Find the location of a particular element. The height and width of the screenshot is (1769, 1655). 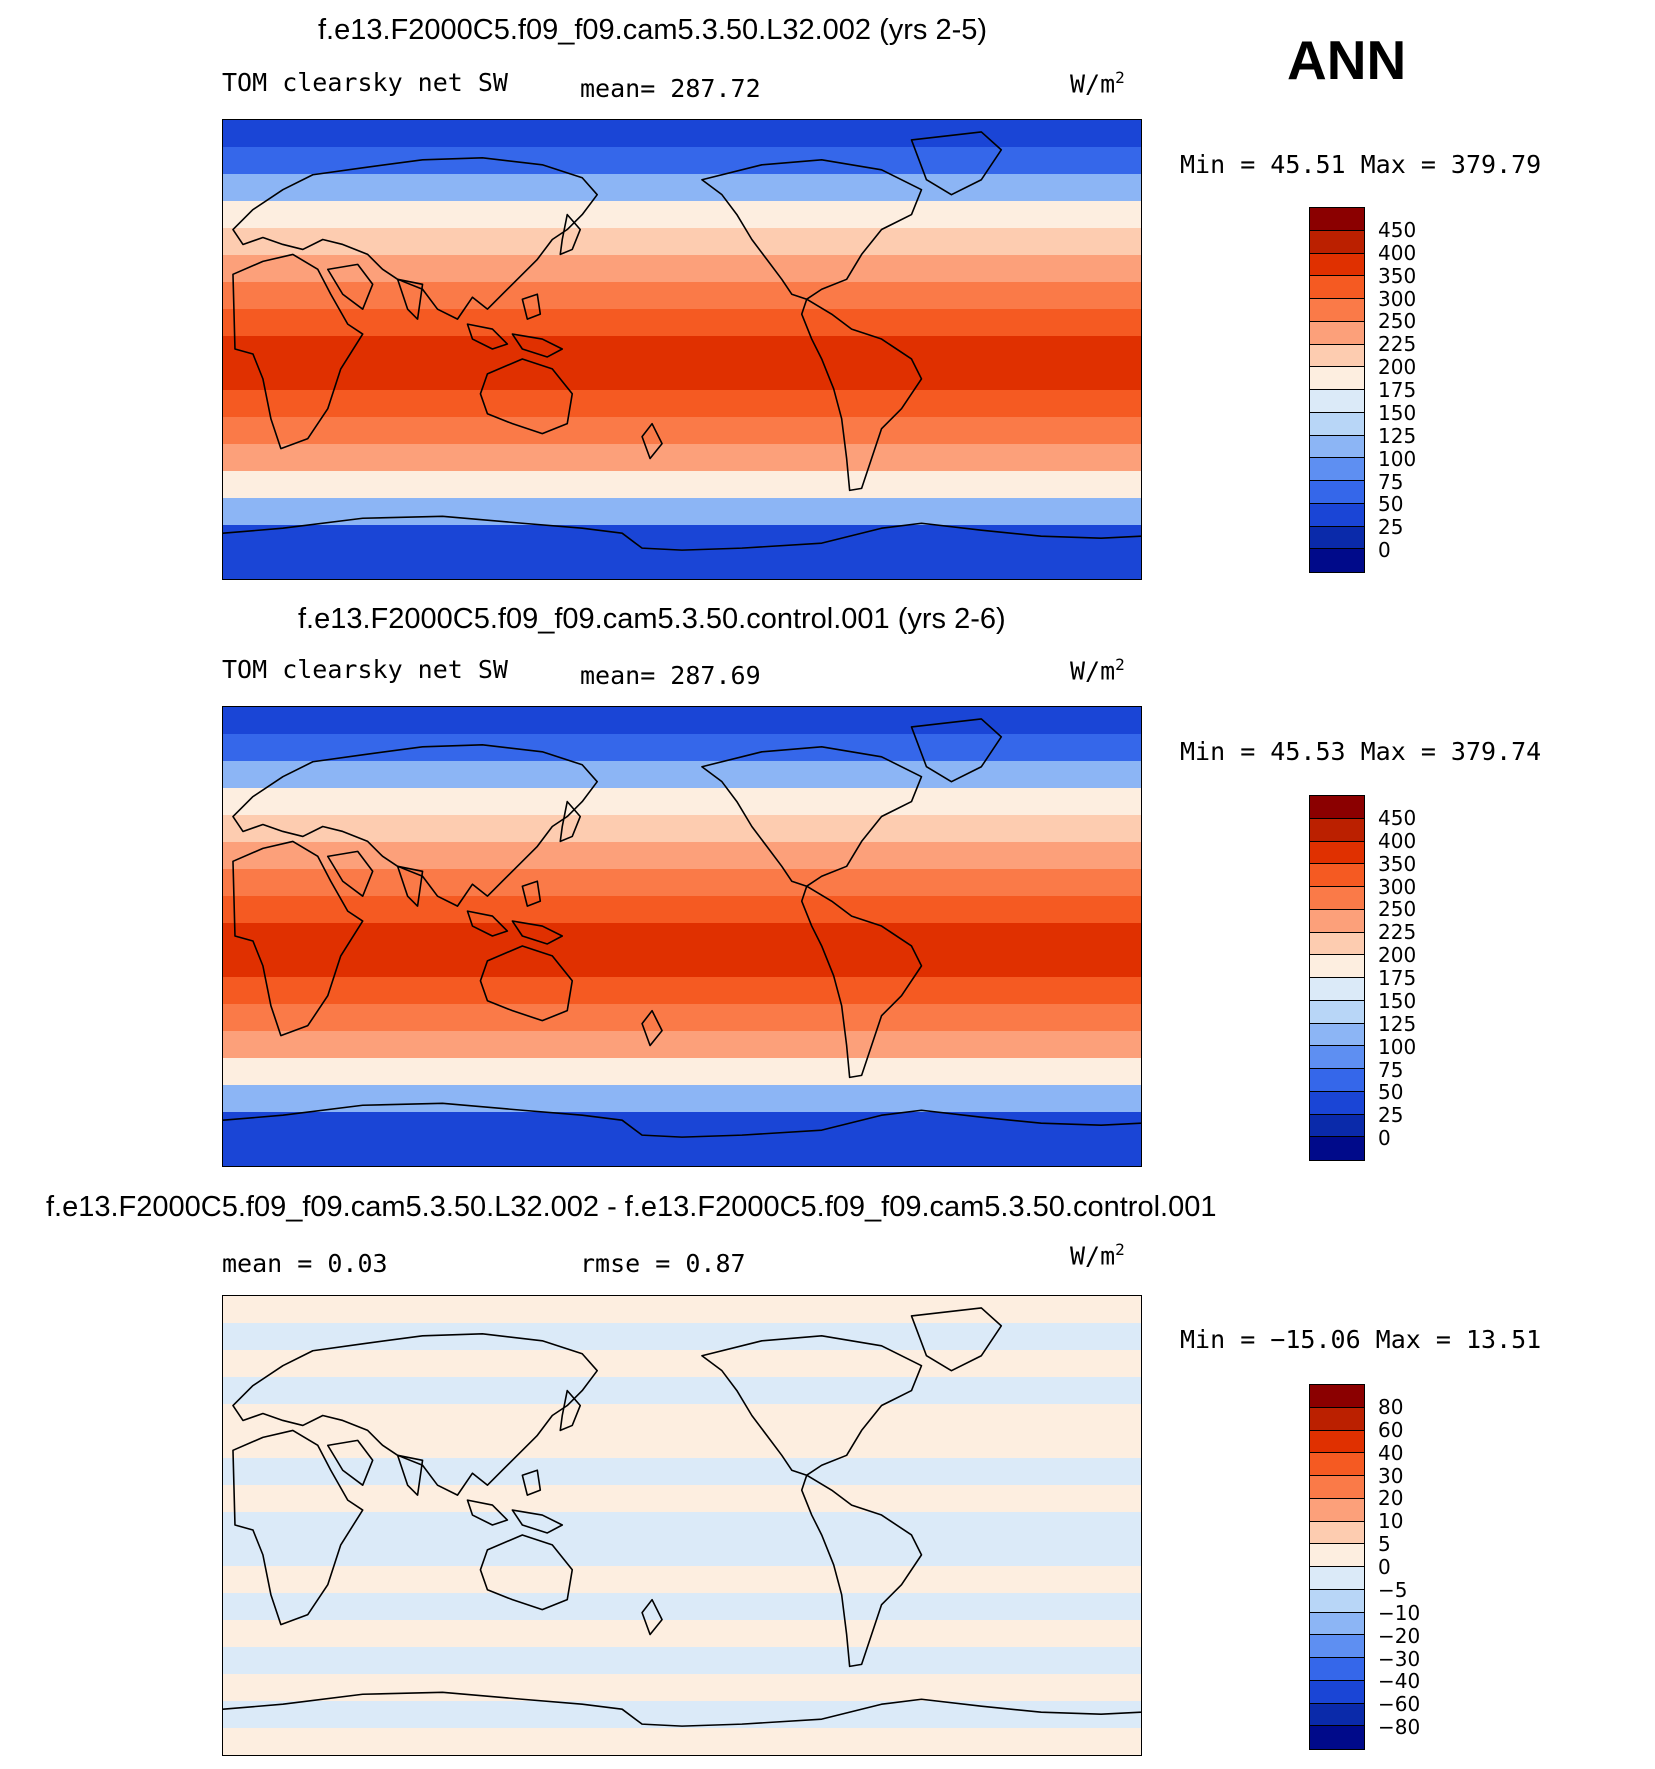

colorbar-tick-label: −40 is located at coordinates (1399, 1681).